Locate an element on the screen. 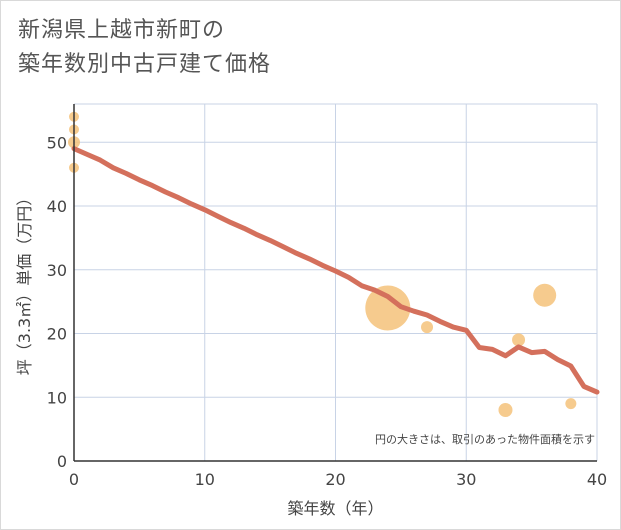 The height and width of the screenshot is (530, 621). bubble-size-note: 円の大きさは、取引のあった物件面積を示す is located at coordinates (485, 439).